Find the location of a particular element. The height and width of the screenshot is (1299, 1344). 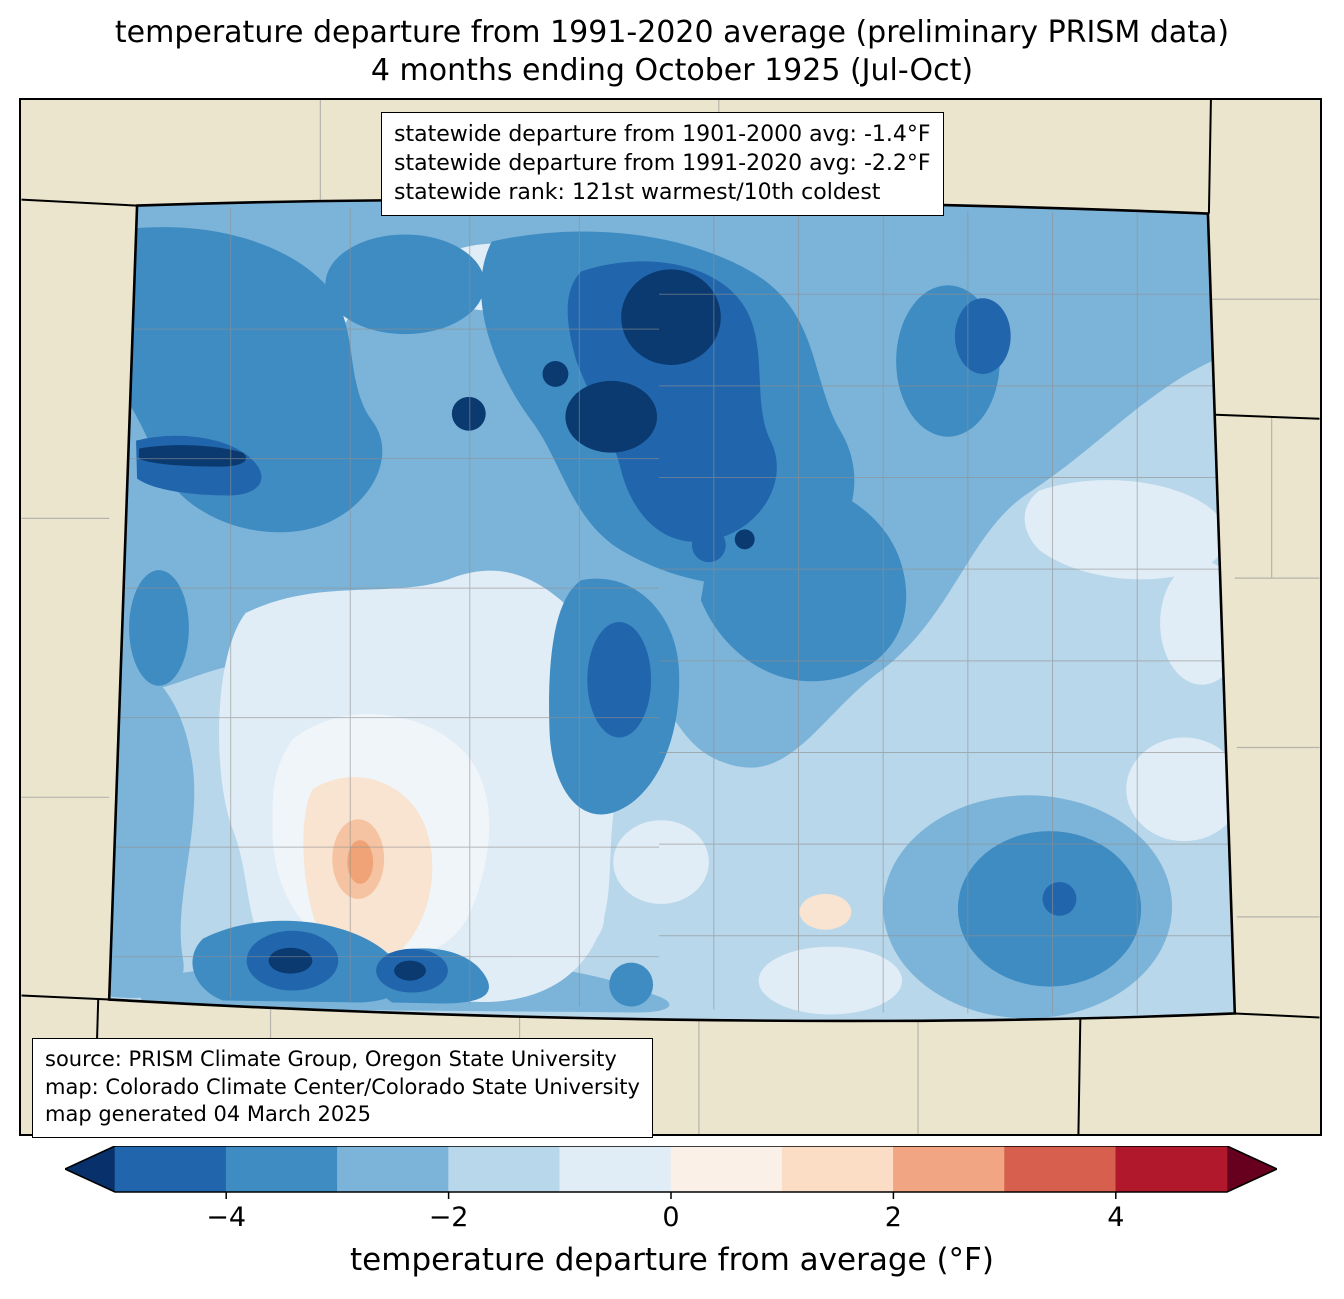

colorbar-tick-label: 0 is located at coordinates (671, 1217).